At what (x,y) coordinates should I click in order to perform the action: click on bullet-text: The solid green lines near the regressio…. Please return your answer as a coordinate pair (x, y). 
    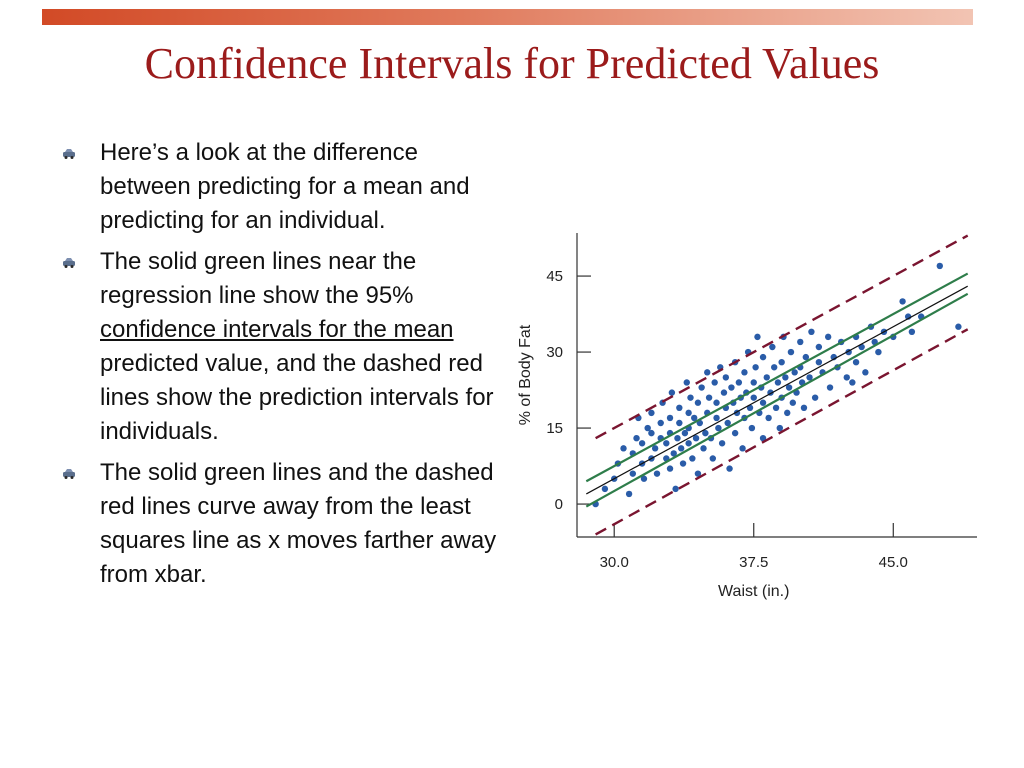
    Looking at the image, I should click on (258, 278).